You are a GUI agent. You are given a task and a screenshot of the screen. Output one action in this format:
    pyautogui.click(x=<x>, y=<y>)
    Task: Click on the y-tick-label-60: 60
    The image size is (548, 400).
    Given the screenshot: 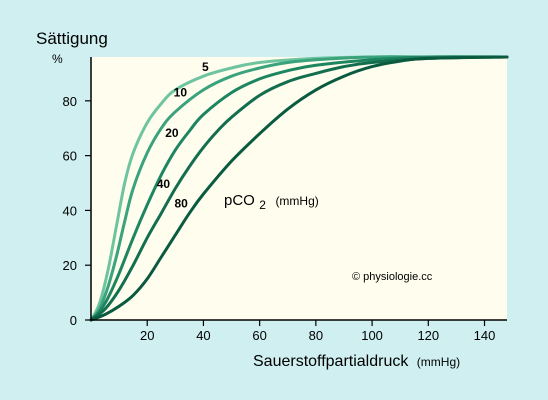 What is the action you would take?
    pyautogui.click(x=70, y=156)
    